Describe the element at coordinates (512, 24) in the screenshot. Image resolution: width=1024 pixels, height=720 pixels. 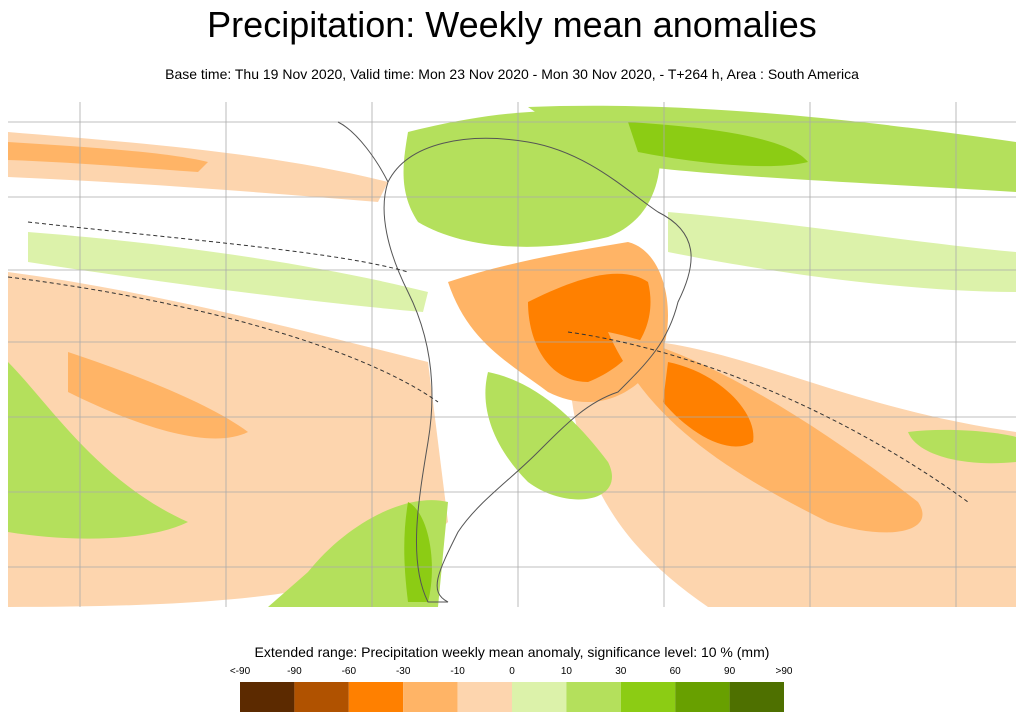
I see `title: Precipitation: Weekly mean anomalies` at that location.